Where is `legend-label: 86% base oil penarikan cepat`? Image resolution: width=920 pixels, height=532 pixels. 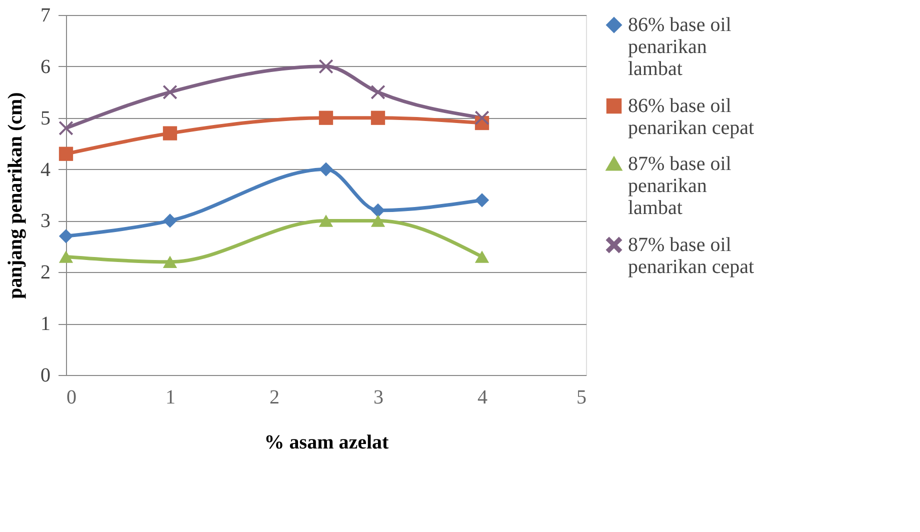 legend-label: 86% base oil penarikan cepat is located at coordinates (691, 117).